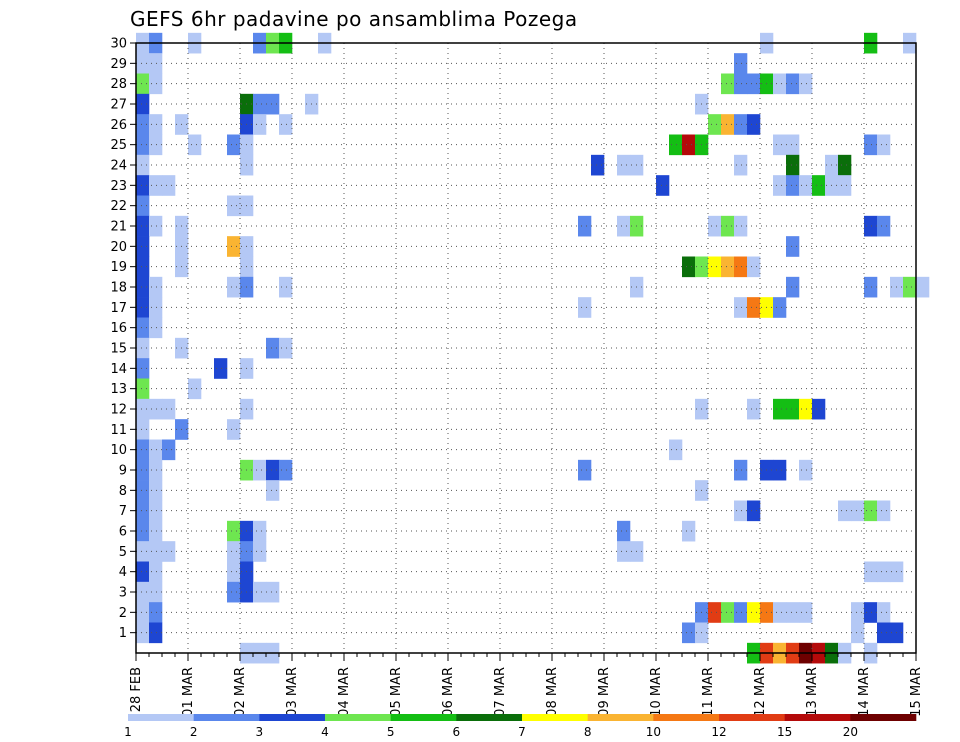  I want to click on x-tick-label: 15 MAR, so click(916, 692).